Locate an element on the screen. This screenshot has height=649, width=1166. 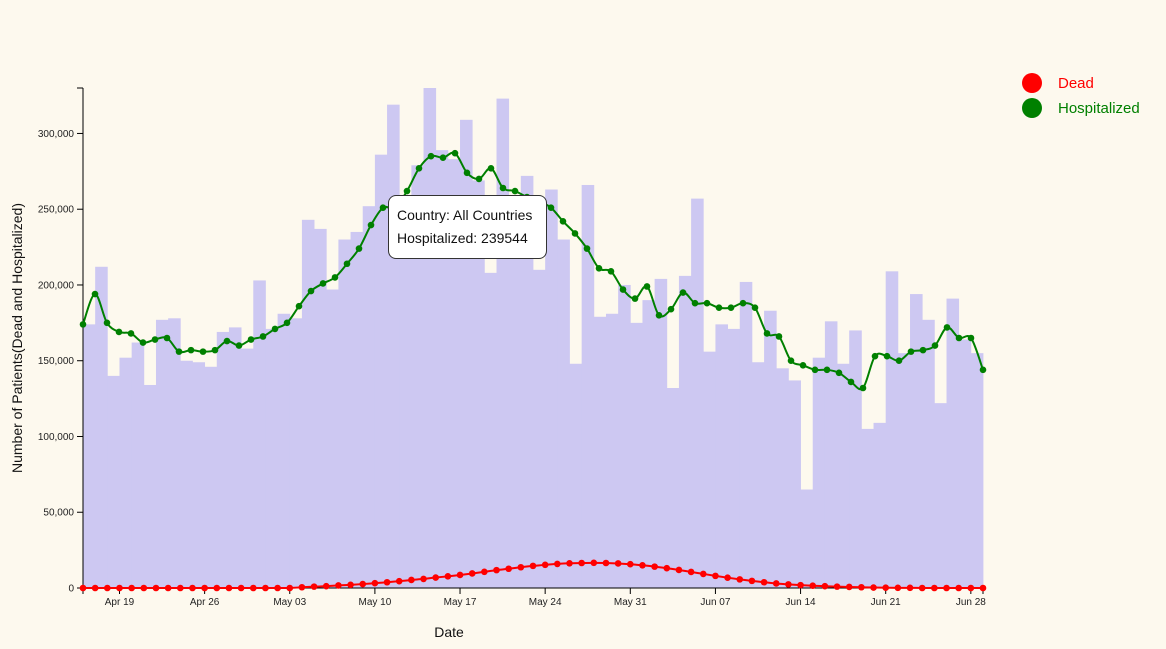
legend-label-dead: Dead is located at coordinates (1076, 83).